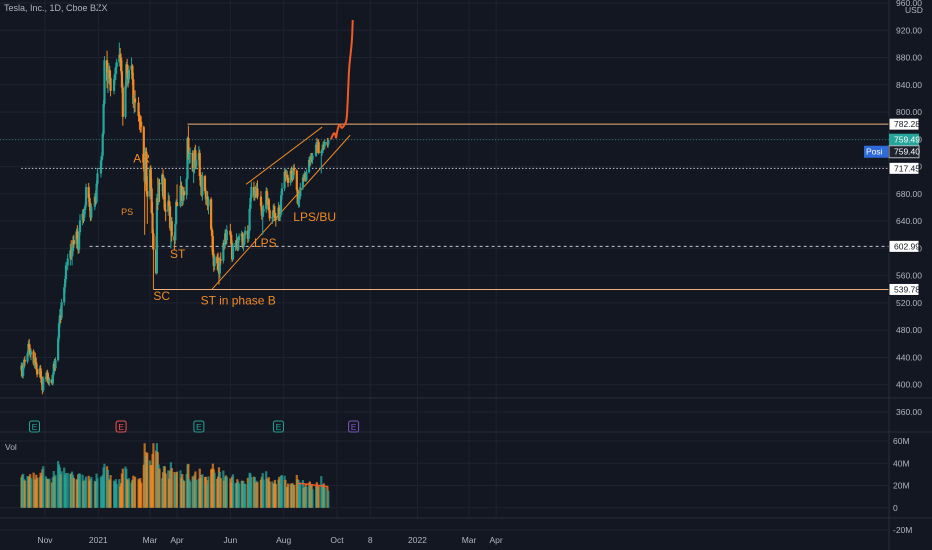 This screenshot has width=932, height=550. I want to click on chart-title: Tesla, Inc., 1D, Cboe BZX, so click(56, 8).